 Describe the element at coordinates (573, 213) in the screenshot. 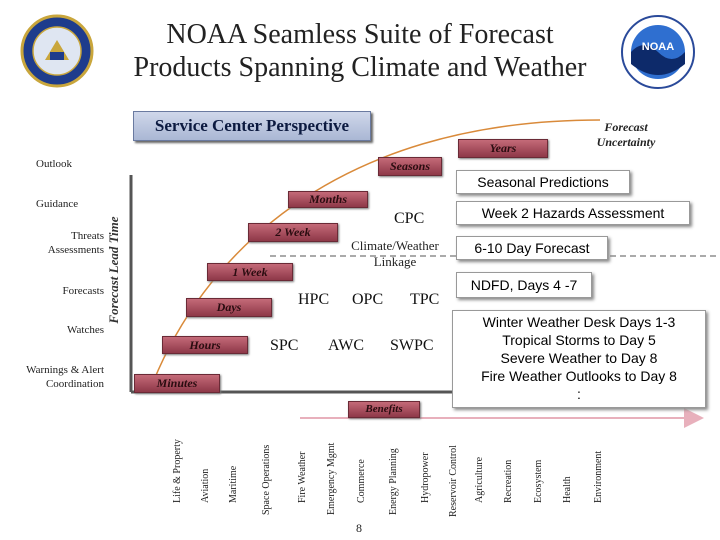

I see `week2-hazards-box: Week 2 Hazards Assessment` at that location.